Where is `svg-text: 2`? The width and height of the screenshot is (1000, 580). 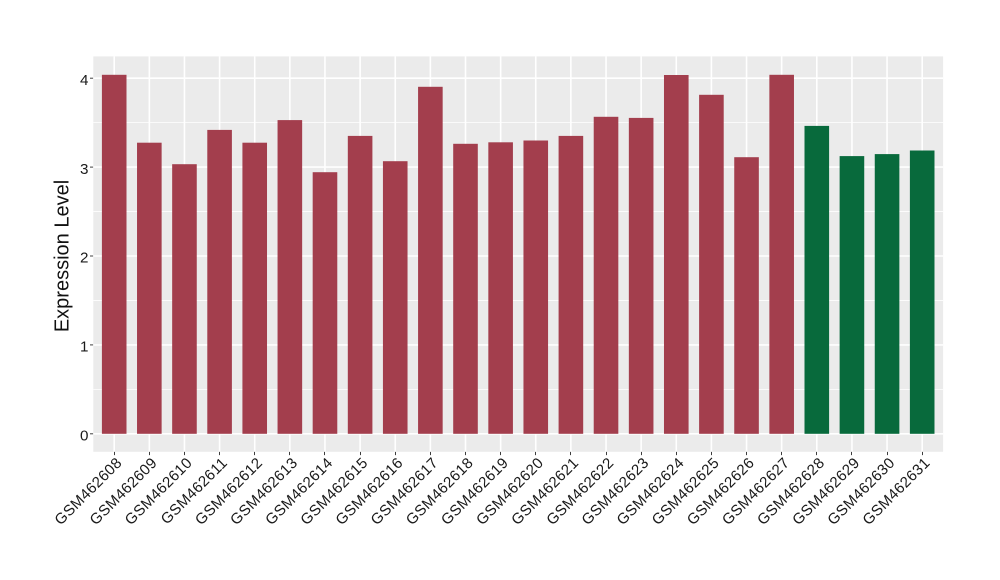
svg-text: 2 is located at coordinates (84, 258).